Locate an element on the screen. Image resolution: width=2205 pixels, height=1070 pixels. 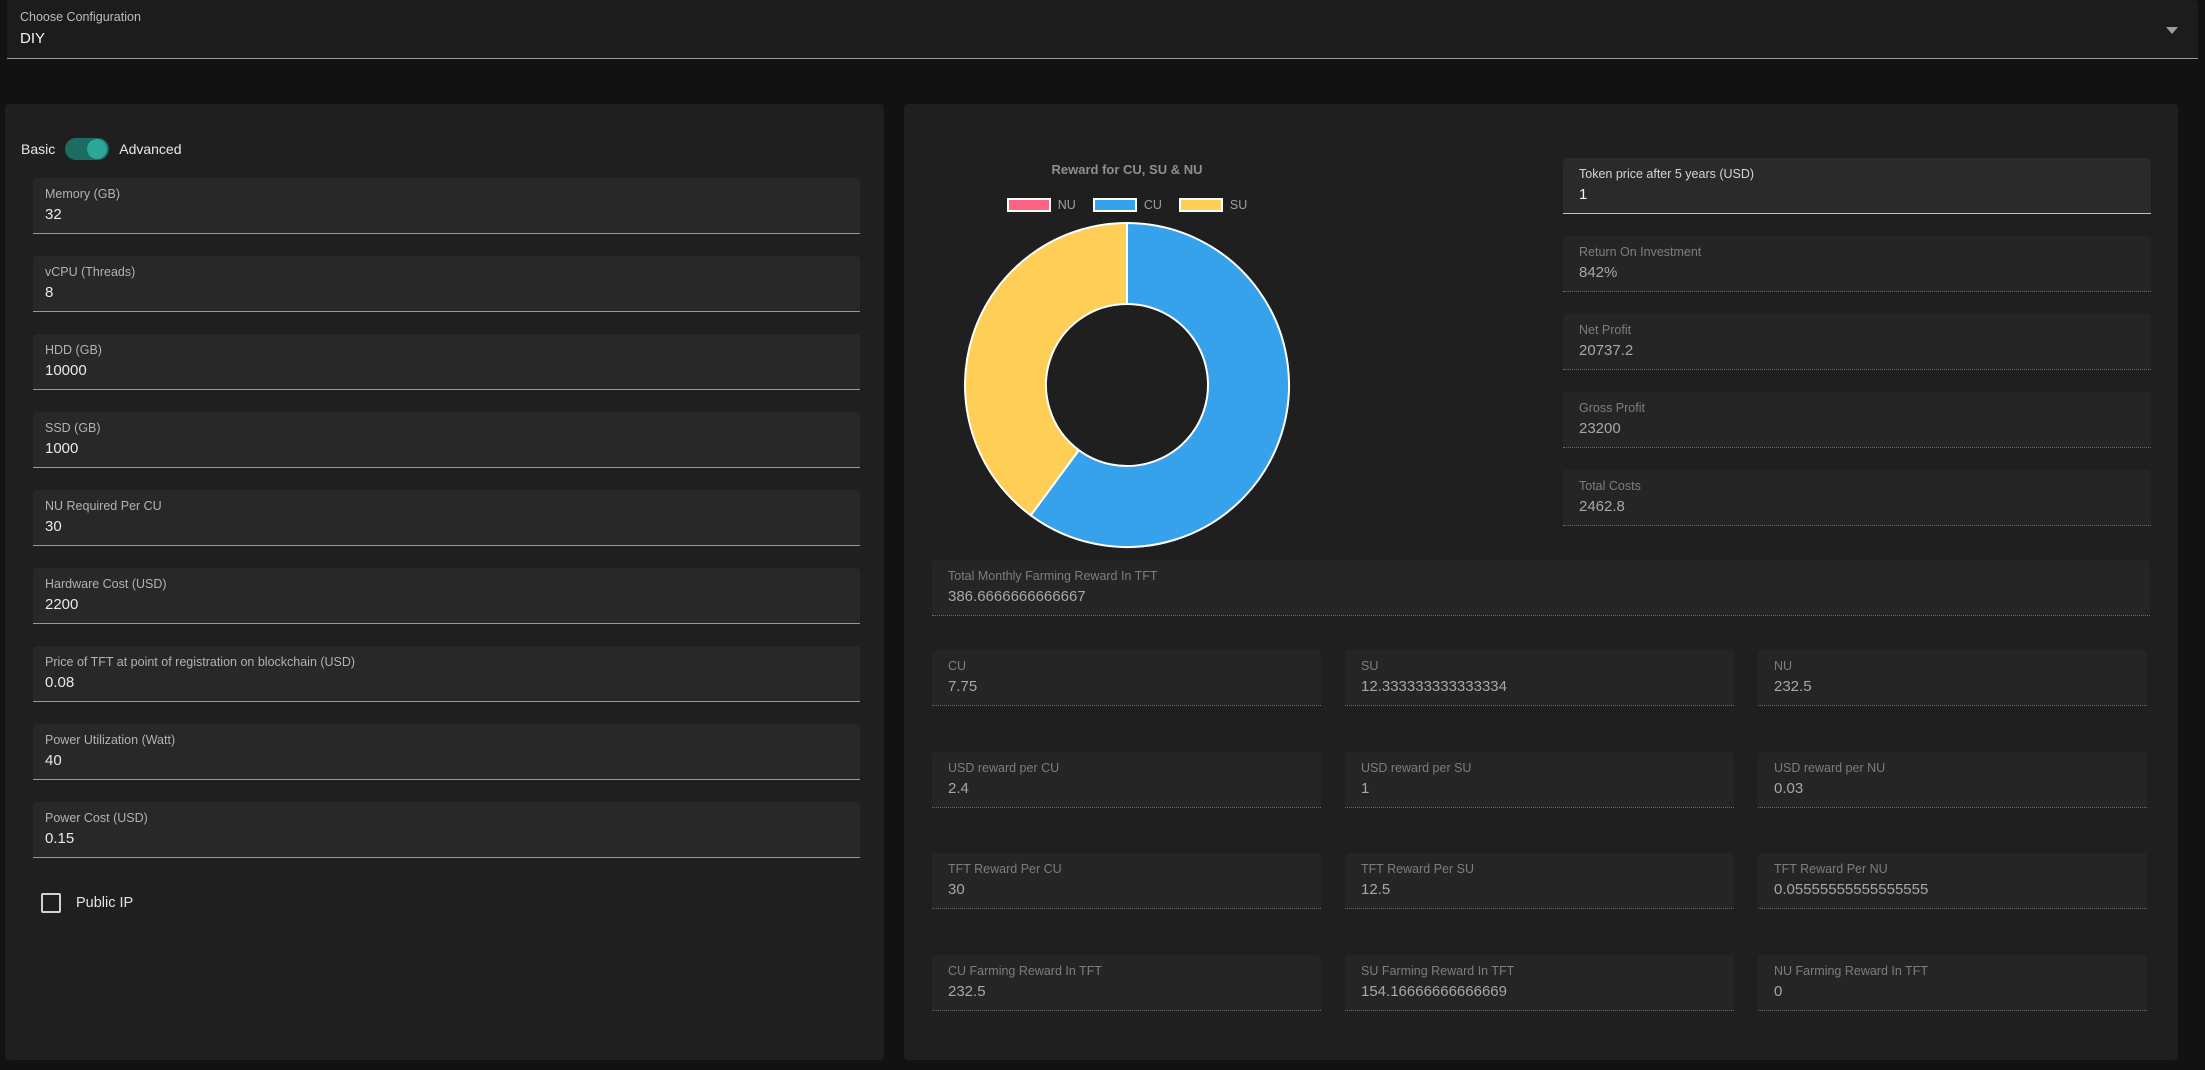
field-label: TFT Reward Per CU is located at coordinates (1005, 869).